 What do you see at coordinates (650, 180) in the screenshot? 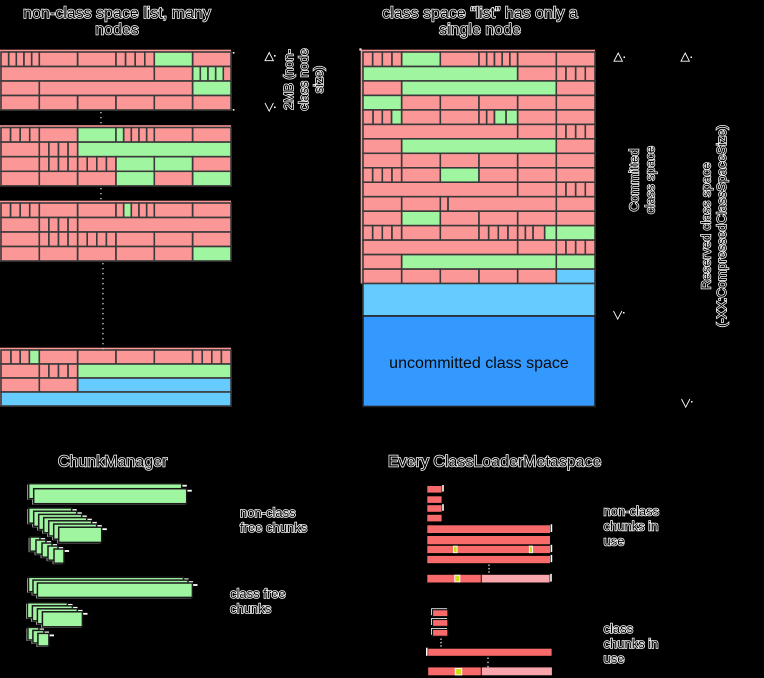
I see `svg-text: class space` at bounding box center [650, 180].